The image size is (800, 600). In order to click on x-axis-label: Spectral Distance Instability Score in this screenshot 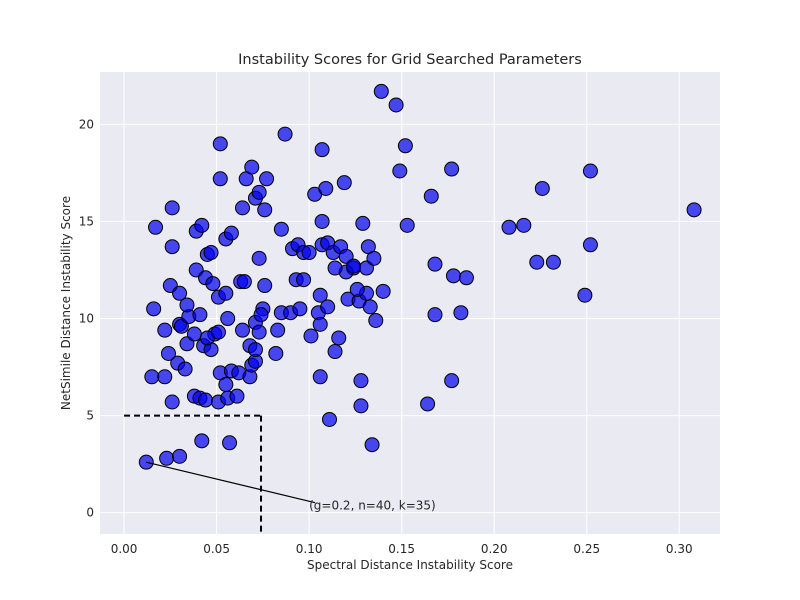, I will do `click(410, 565)`.